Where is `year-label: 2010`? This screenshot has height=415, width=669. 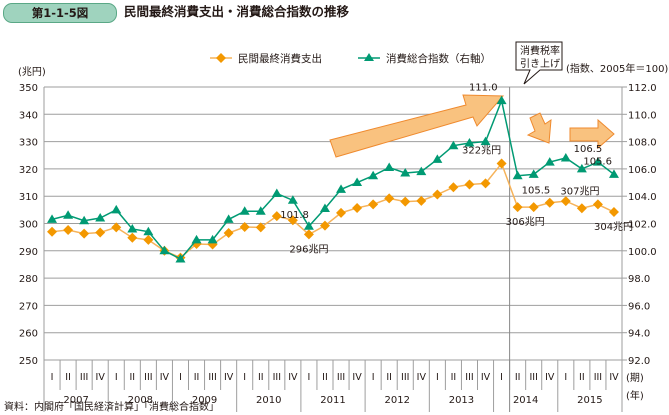 year-label: 2010 is located at coordinates (268, 400).